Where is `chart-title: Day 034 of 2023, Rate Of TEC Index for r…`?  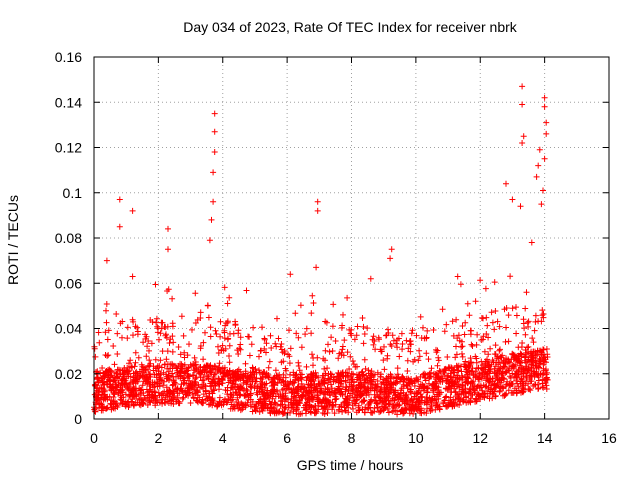 chart-title: Day 034 of 2023, Rate Of TEC Index for r… is located at coordinates (350, 27).